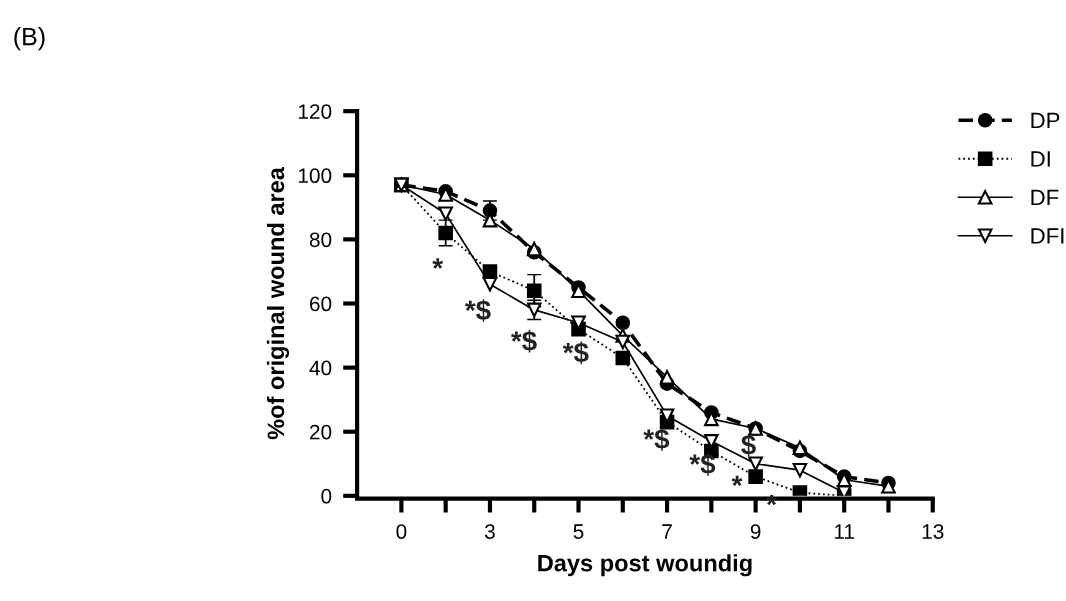 Image resolution: width=1066 pixels, height=601 pixels. What do you see at coordinates (320, 240) in the screenshot?
I see `y-tick-label: 80` at bounding box center [320, 240].